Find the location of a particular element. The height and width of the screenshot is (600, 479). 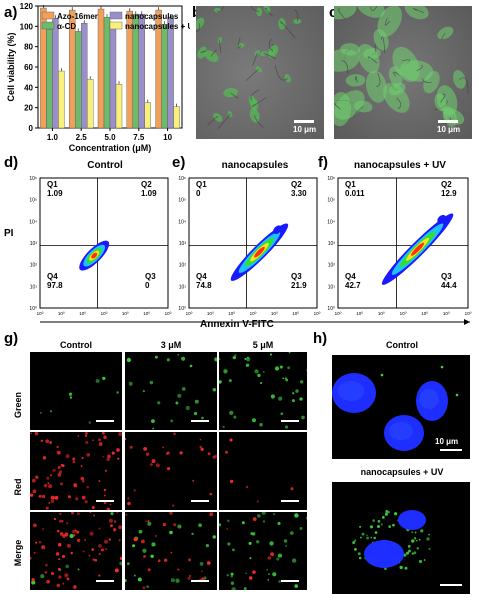

column-label-control: Control is located at coordinates (76, 345).